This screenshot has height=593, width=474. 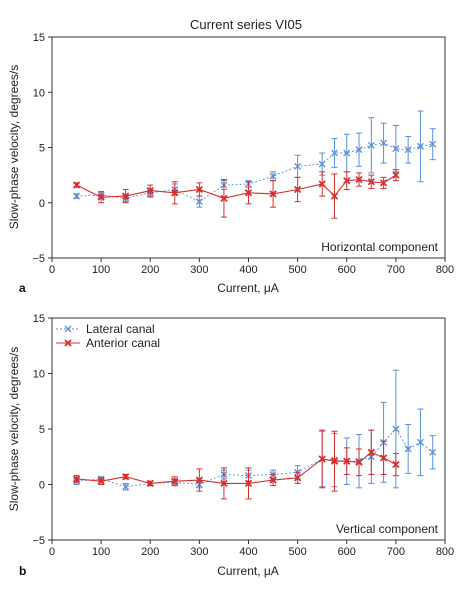 What do you see at coordinates (379, 247) in the screenshot?
I see `component-annotation: Horizontal component` at bounding box center [379, 247].